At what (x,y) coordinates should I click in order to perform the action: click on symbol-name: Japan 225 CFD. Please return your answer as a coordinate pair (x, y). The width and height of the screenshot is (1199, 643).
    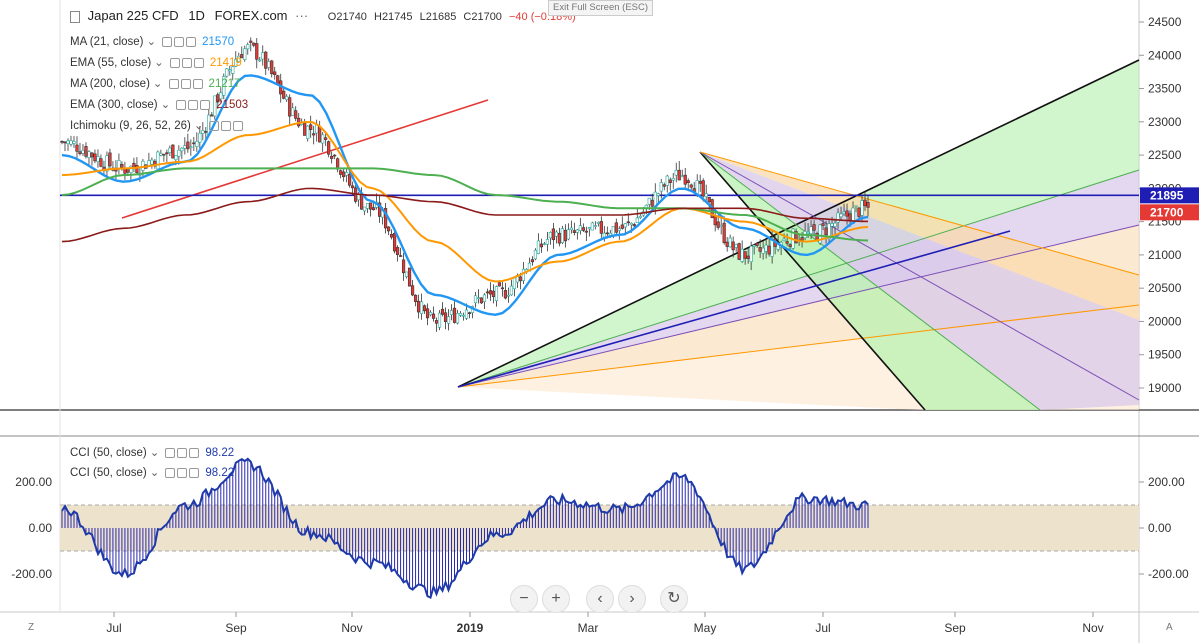
    Looking at the image, I should click on (133, 15).